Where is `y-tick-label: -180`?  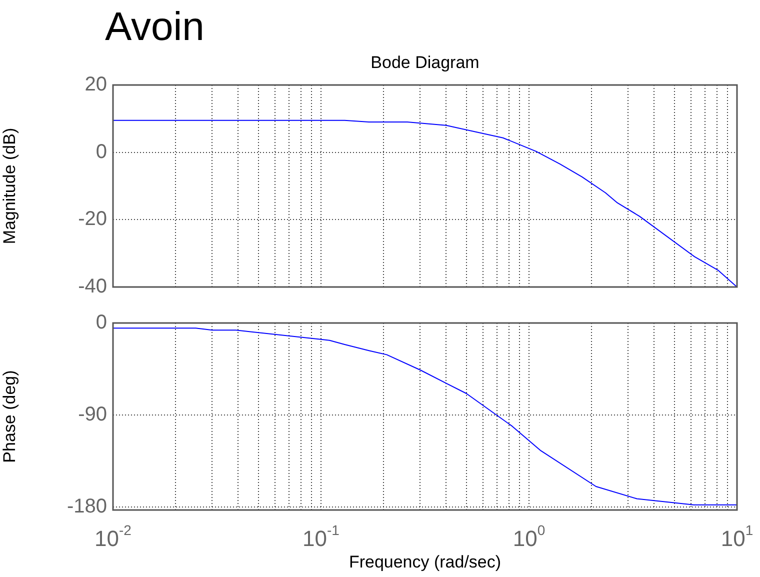 y-tick-label: -180 is located at coordinates (86, 506).